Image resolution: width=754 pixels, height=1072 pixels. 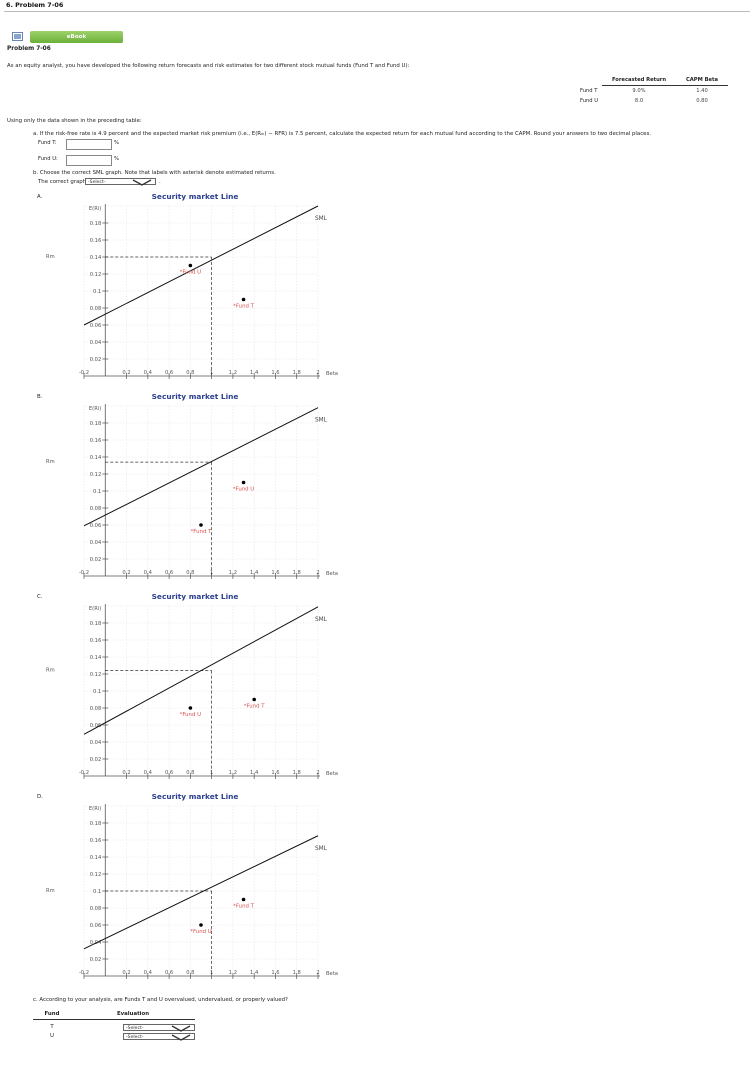 I want to click on x-tick-label: 0.8, so click(x=190, y=973).